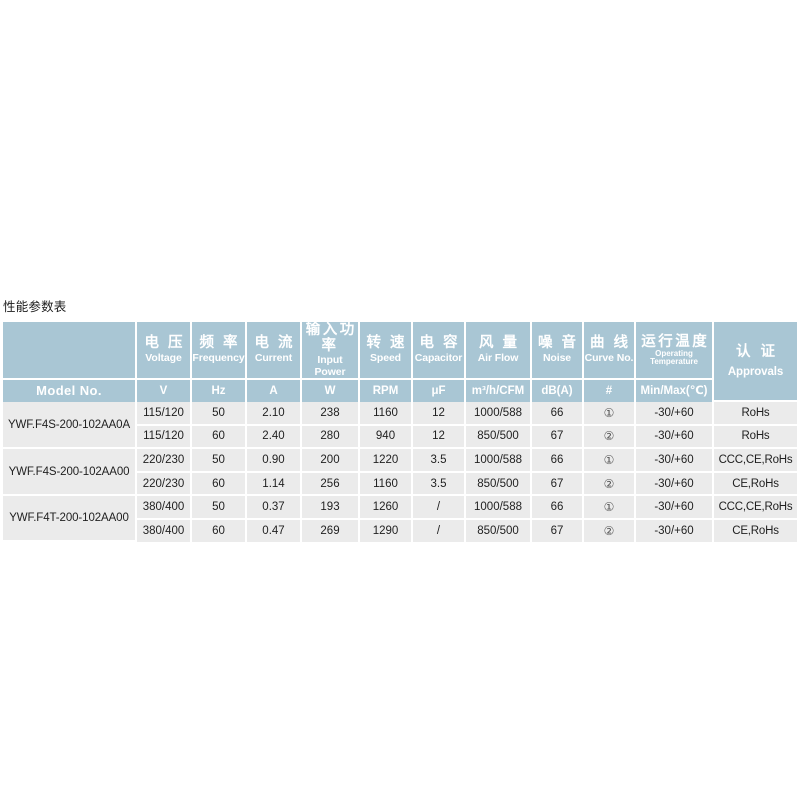 This screenshot has height=800, width=800. Describe the element at coordinates (386, 437) in the screenshot. I see `cell-speed: 940` at that location.